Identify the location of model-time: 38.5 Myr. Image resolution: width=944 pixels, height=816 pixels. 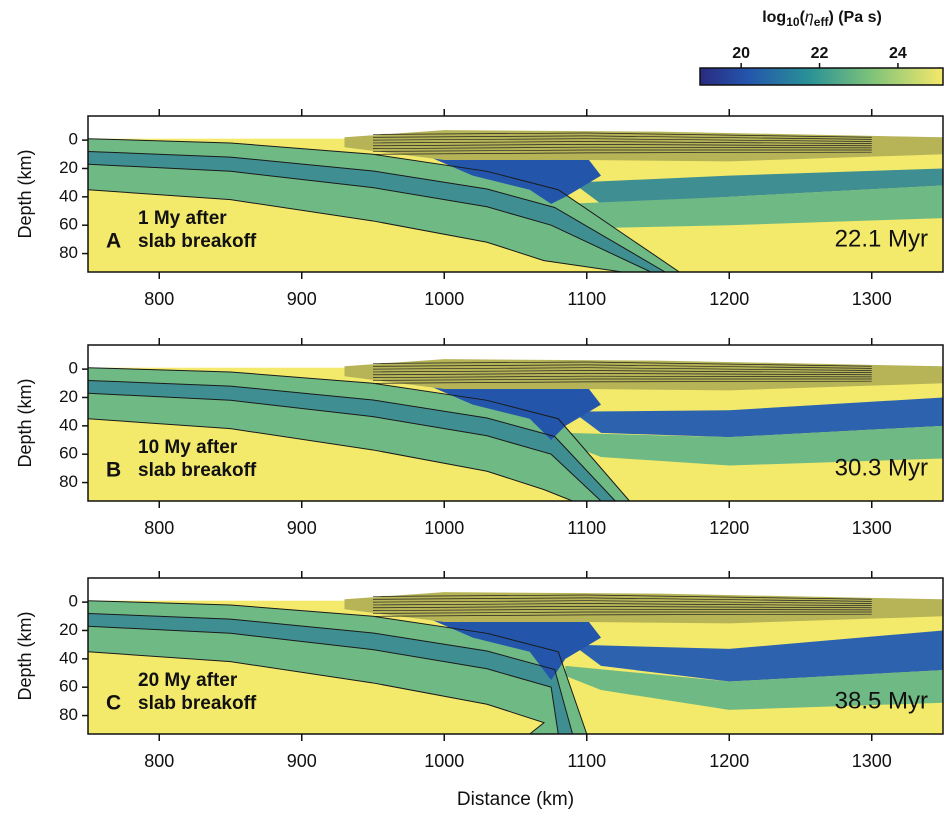
(881, 700).